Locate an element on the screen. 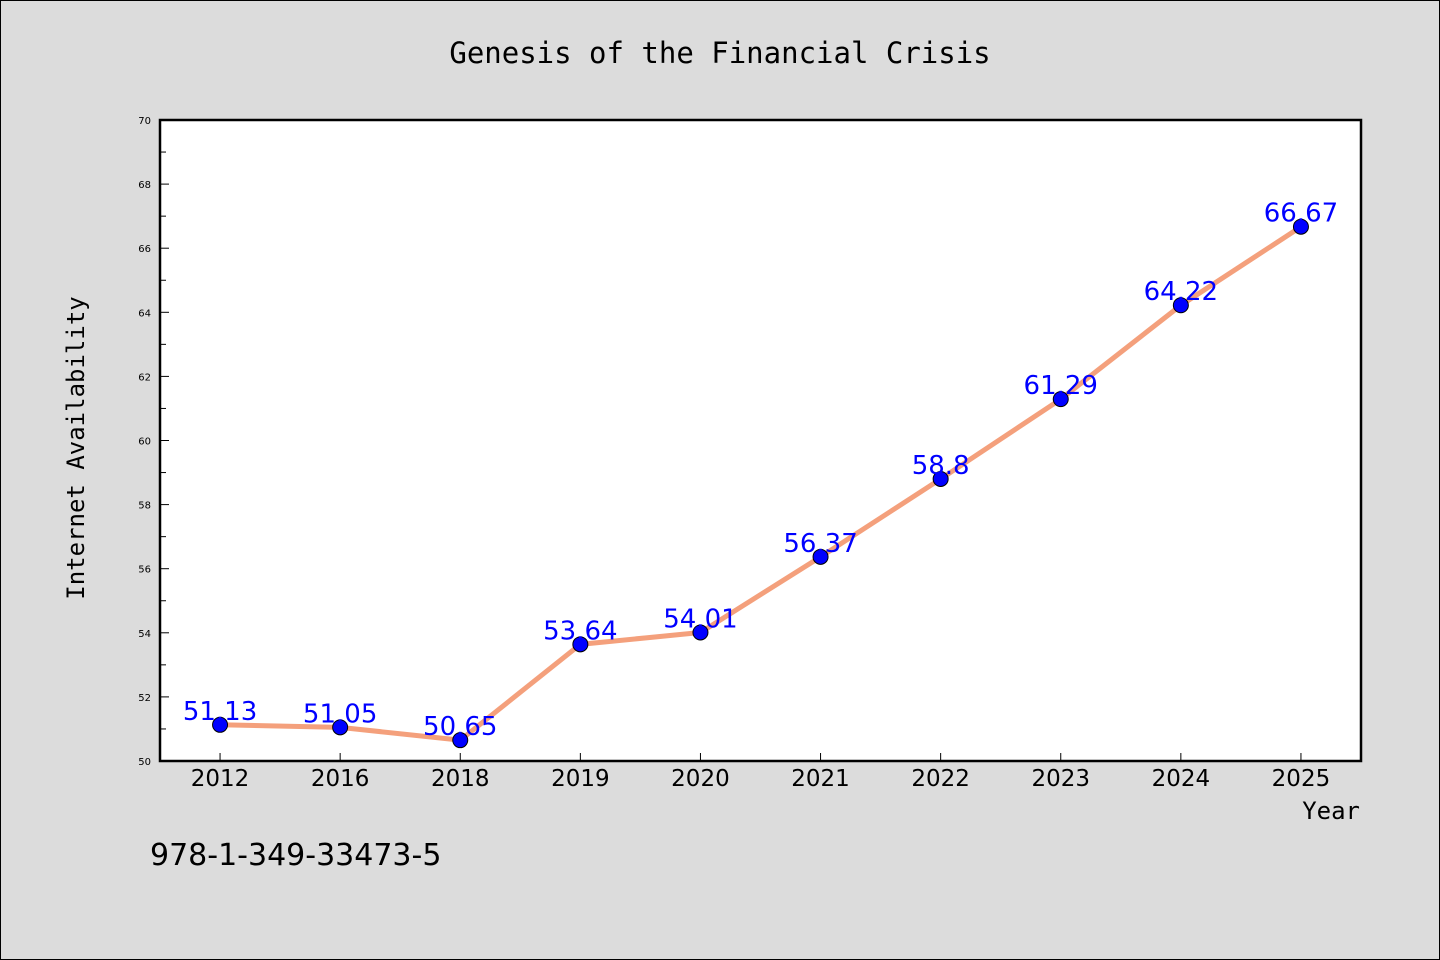  data-label: 61.29 is located at coordinates (1061, 386).